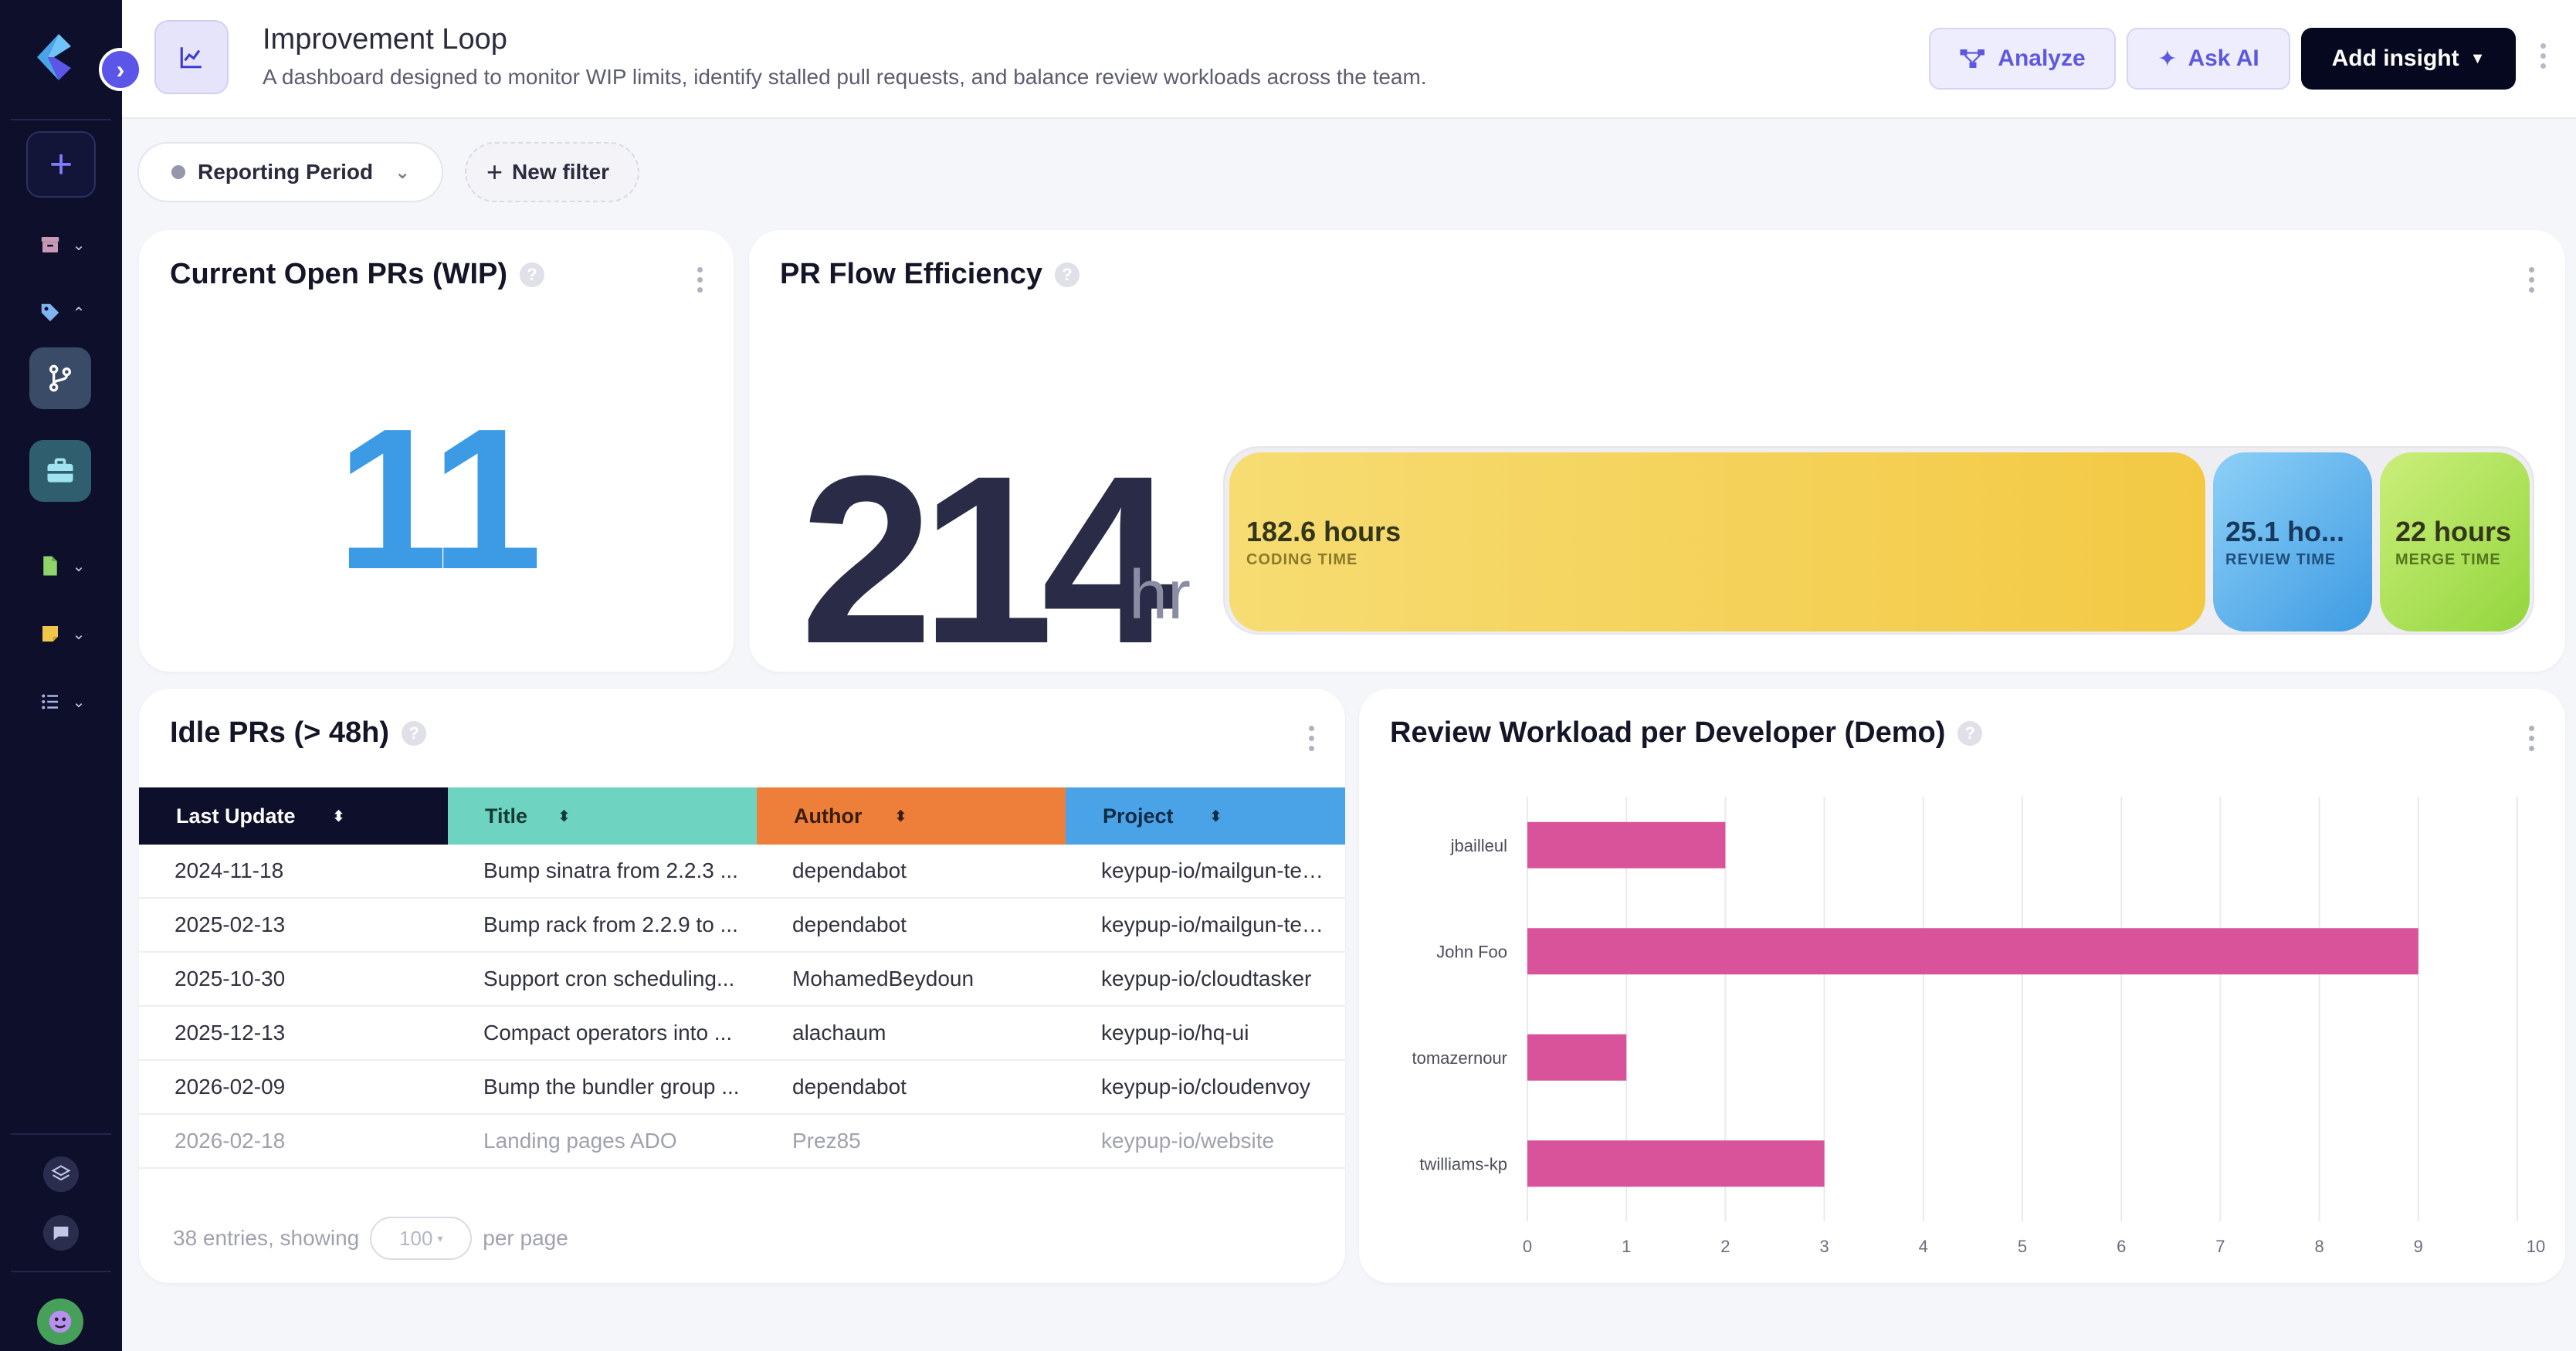 The image size is (2576, 1351). I want to click on add-insight-label: Add insight, so click(2395, 58).